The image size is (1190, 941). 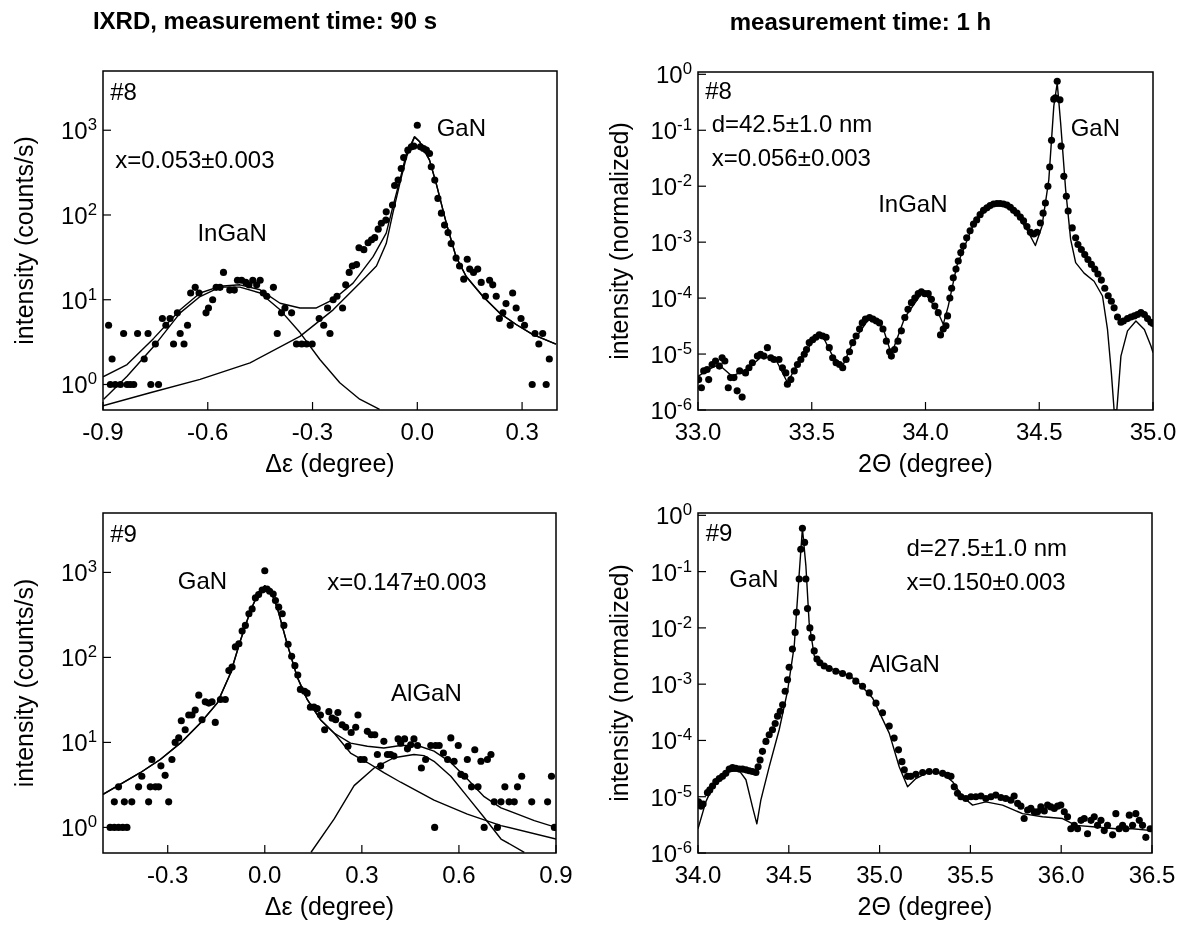 I want to click on x-tick-label: 33.5, so click(x=812, y=431).